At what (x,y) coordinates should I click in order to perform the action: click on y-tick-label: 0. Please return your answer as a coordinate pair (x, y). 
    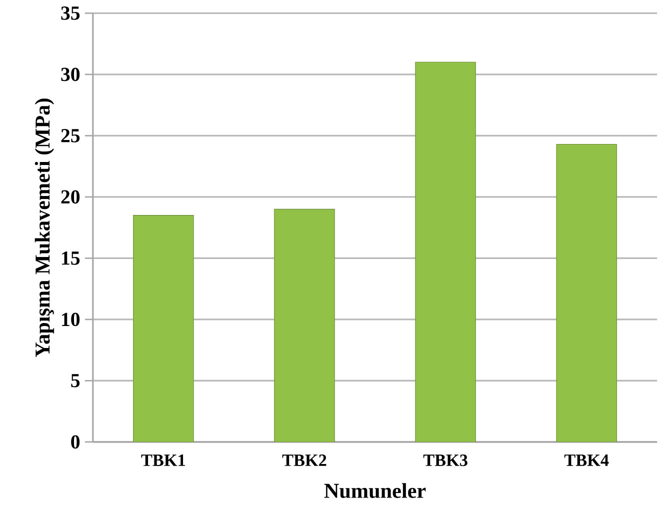
    Looking at the image, I should click on (75, 442).